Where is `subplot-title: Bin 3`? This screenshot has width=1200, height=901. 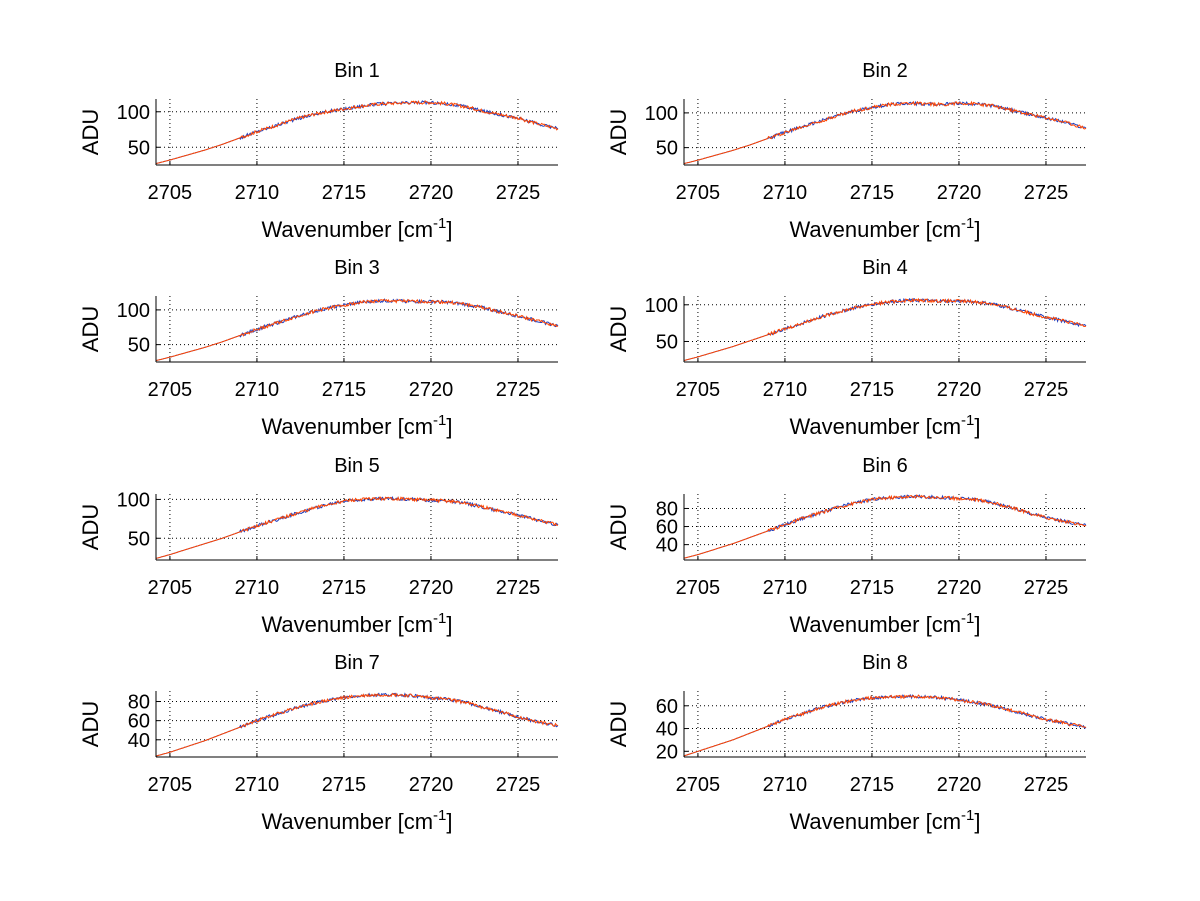
subplot-title: Bin 3 is located at coordinates (357, 268).